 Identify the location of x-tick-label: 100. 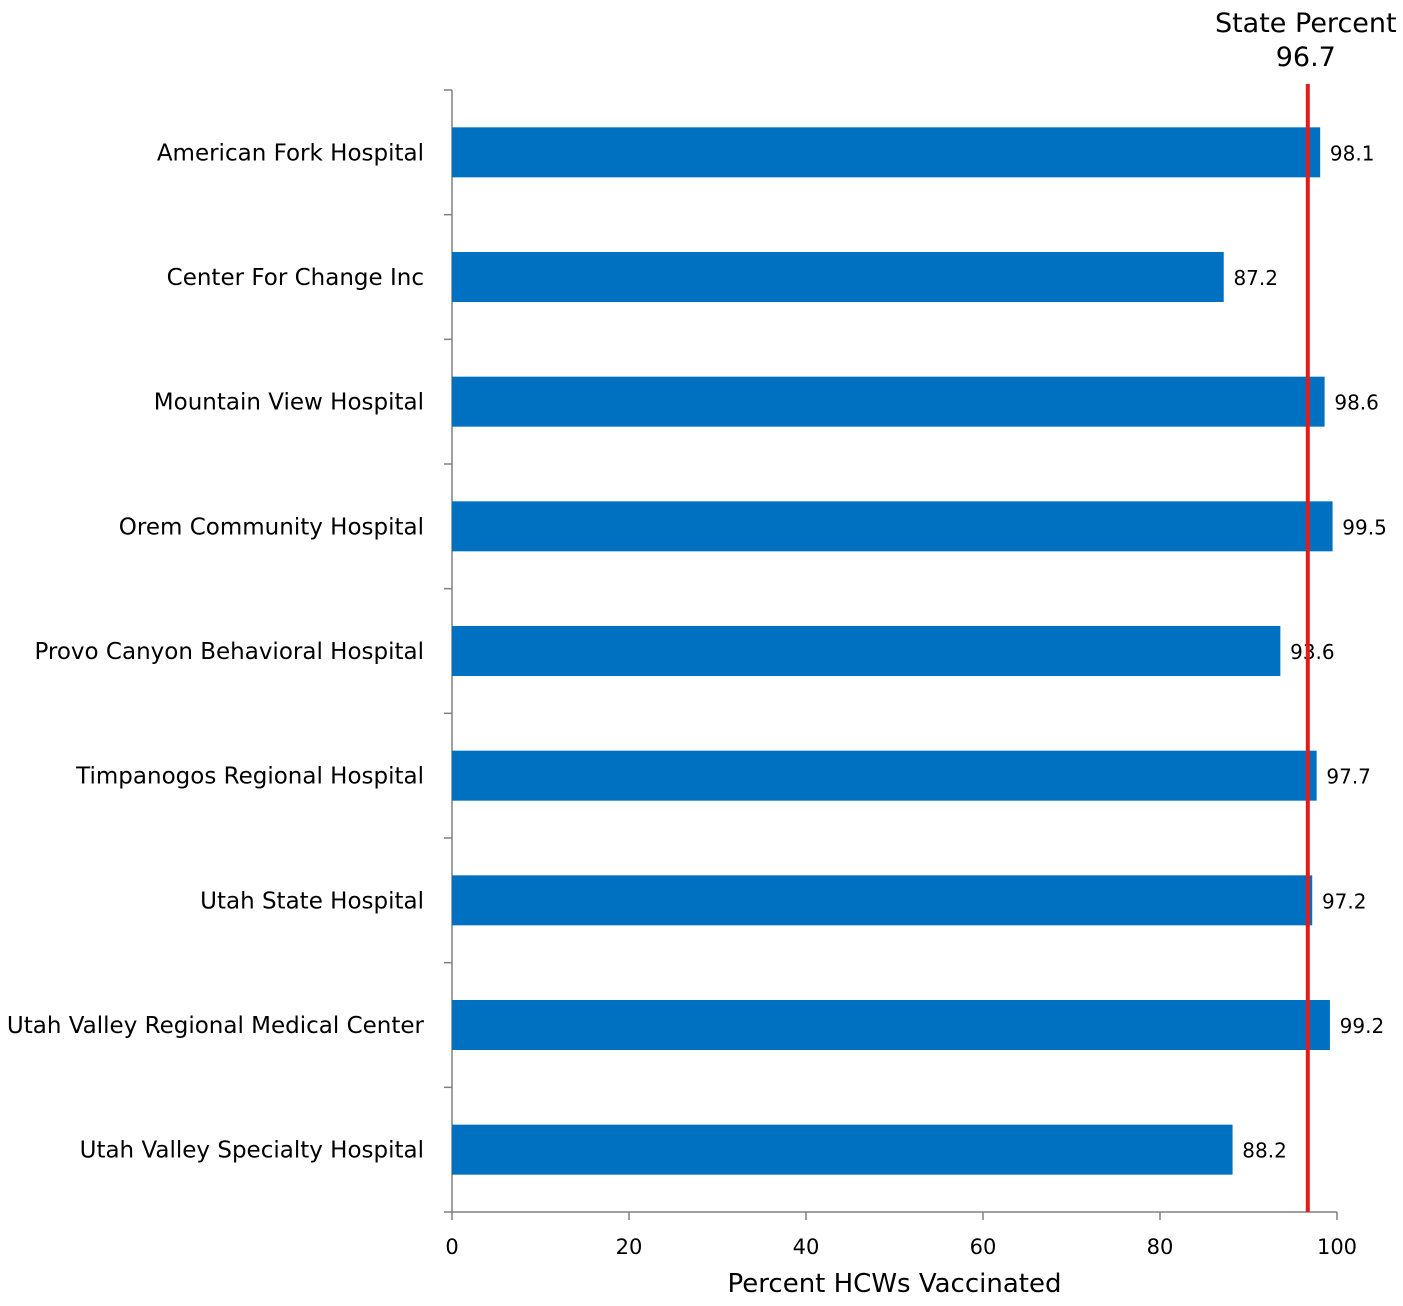
(1337, 1247).